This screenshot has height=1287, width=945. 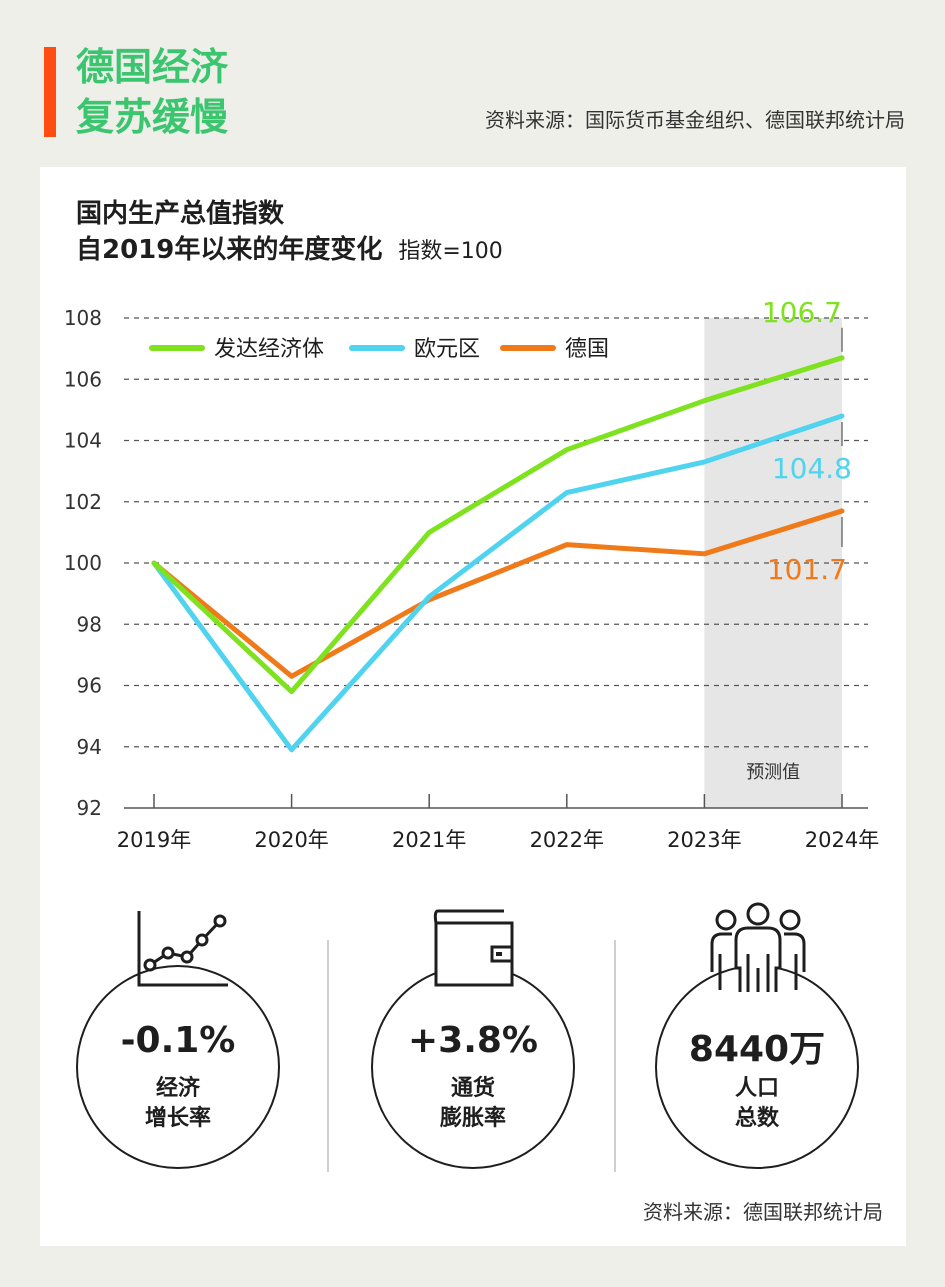 What do you see at coordinates (83, 502) in the screenshot?
I see `y-tick-label: 102` at bounding box center [83, 502].